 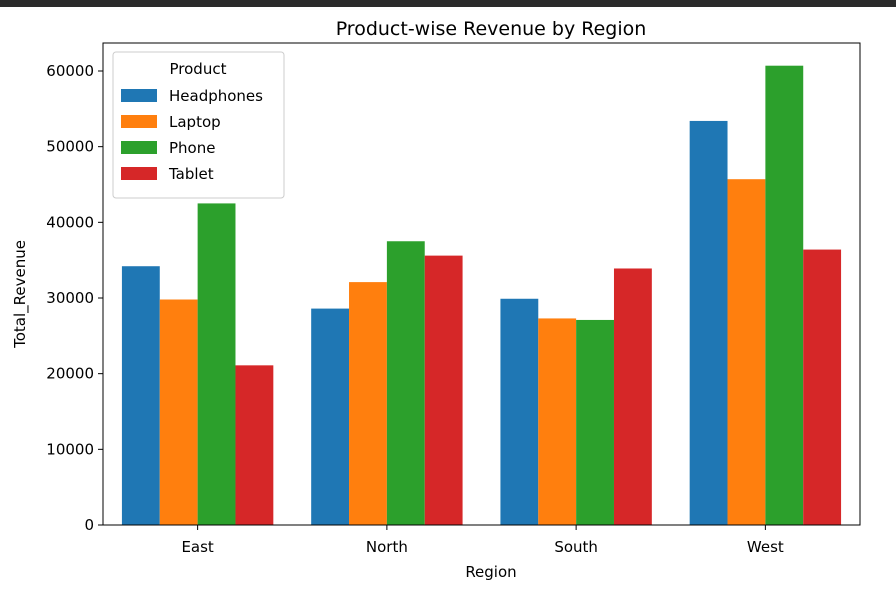 I want to click on bar-laptop-north, so click(x=368, y=403).